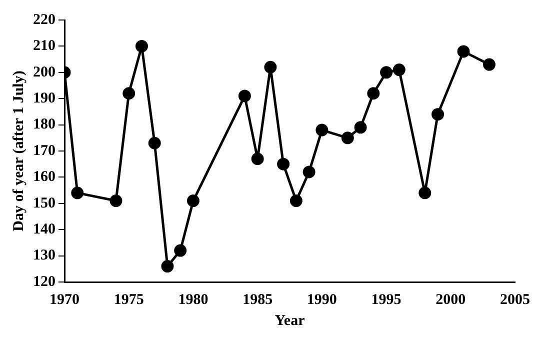  Describe the element at coordinates (18, 151) in the screenshot. I see `y-axis-title: Day of year (after 1 July)` at that location.